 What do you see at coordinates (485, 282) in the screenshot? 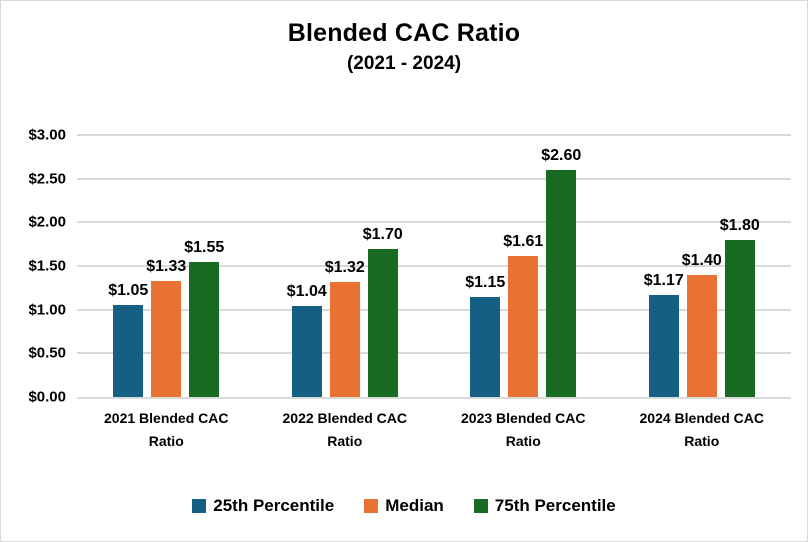
I see `bar-value-label: $1.15` at bounding box center [485, 282].